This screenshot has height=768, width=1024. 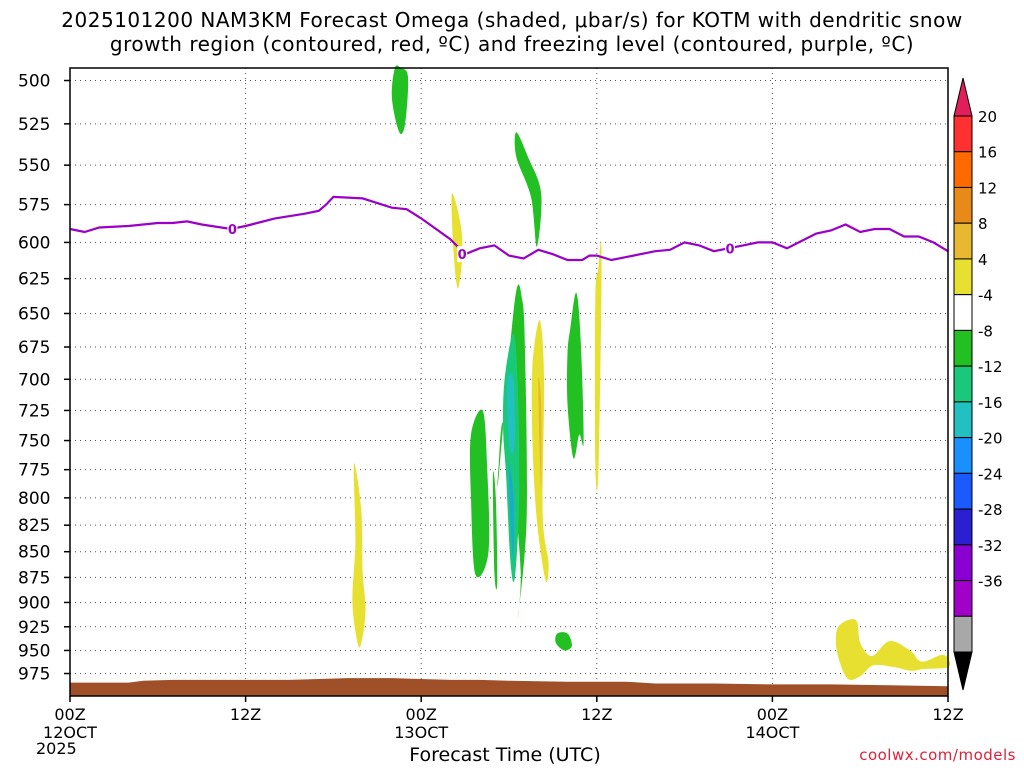 What do you see at coordinates (983, 260) in the screenshot?
I see `colorbar-label: 4` at bounding box center [983, 260].